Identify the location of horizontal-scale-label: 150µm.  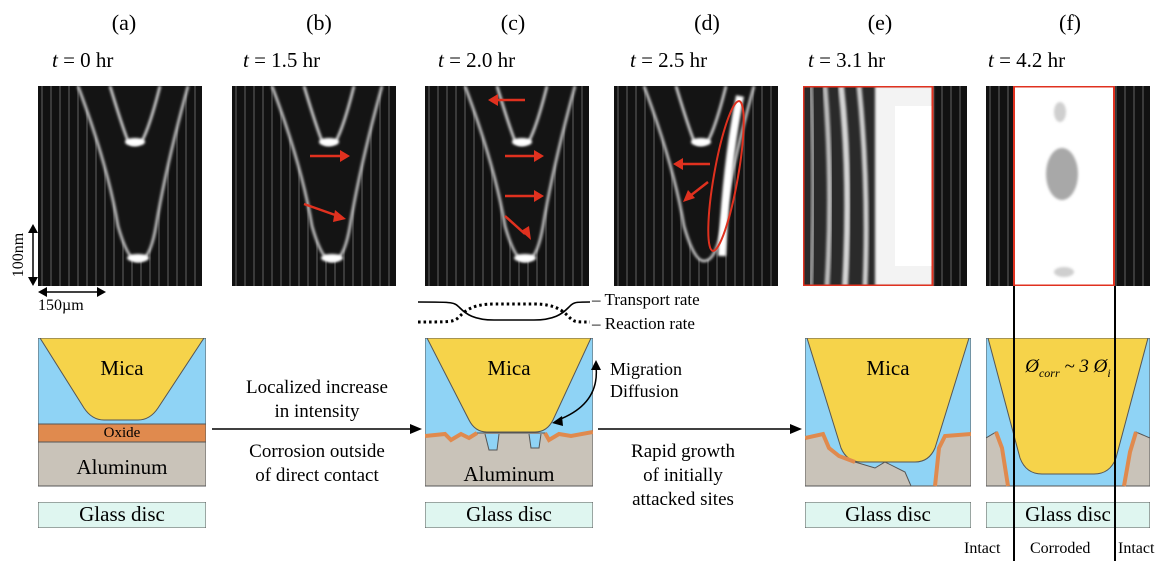
(61, 305).